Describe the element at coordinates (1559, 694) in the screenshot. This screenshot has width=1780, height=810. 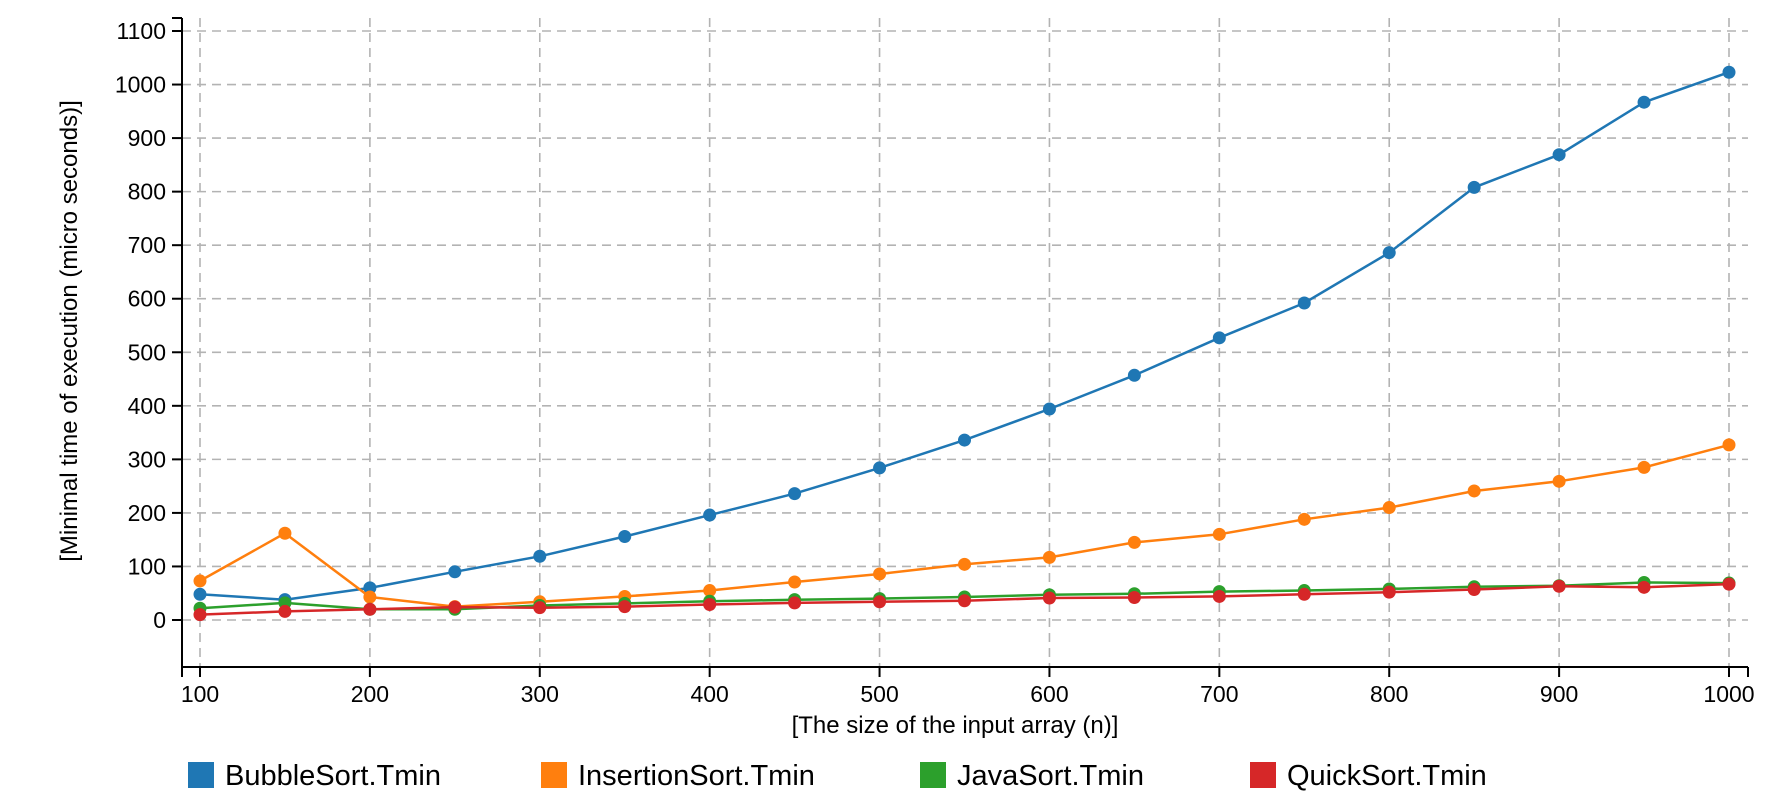
I see `x-tick-label: 900` at that location.